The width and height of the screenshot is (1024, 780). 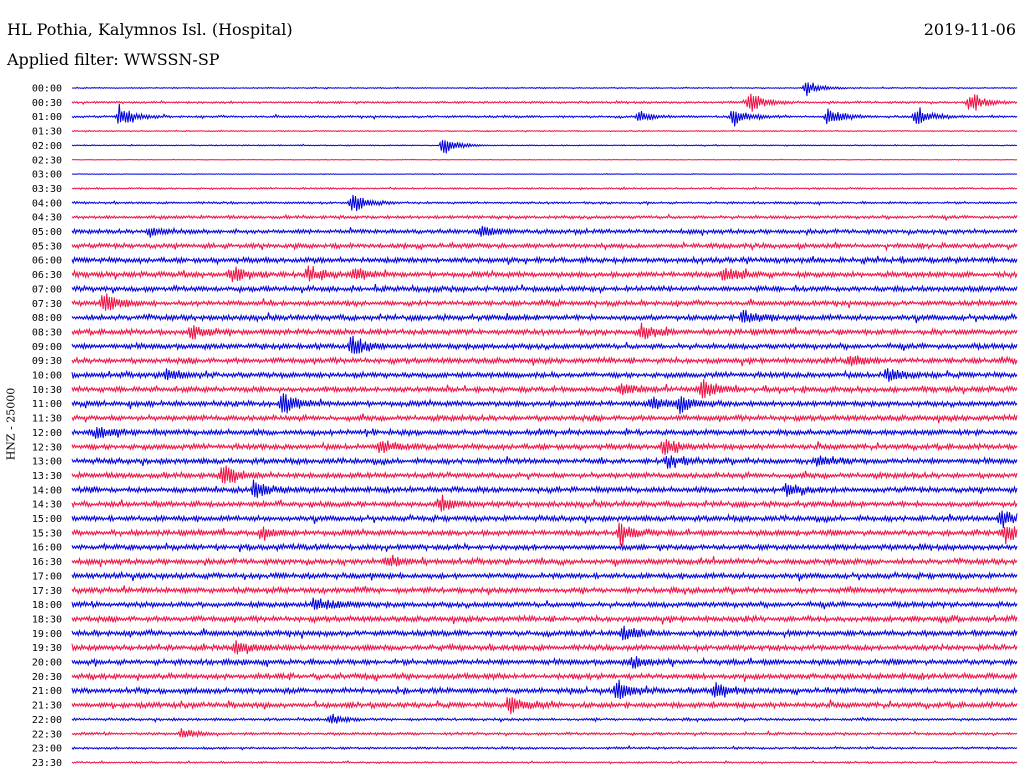 What do you see at coordinates (47, 376) in the screenshot?
I see `row-label-1000: 10:00` at bounding box center [47, 376].